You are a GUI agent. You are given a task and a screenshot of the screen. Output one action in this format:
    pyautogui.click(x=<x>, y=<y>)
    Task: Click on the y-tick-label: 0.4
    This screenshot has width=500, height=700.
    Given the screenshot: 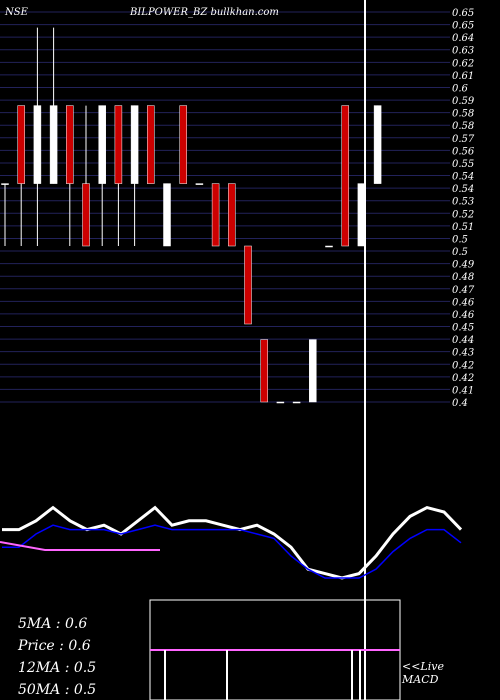 What is the action you would take?
    pyautogui.click(x=460, y=403)
    